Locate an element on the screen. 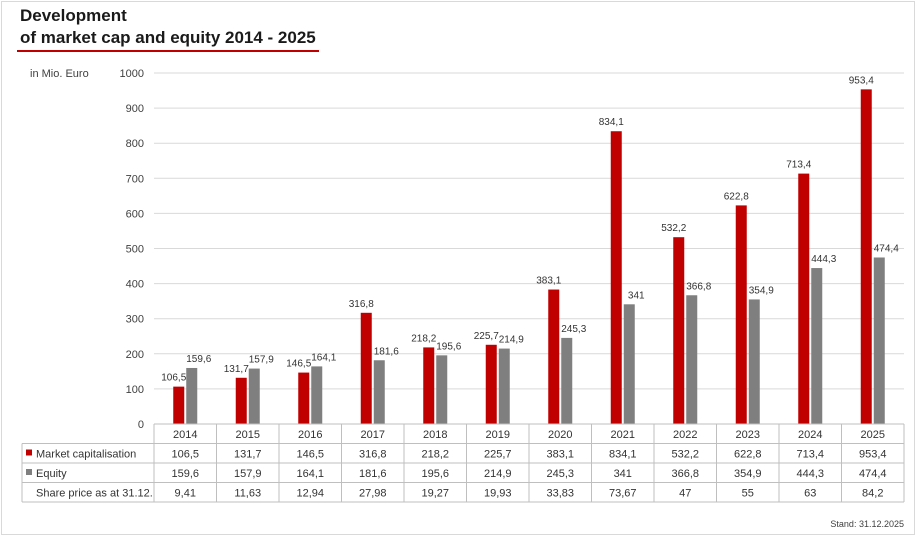  x-tick-label: 2021 is located at coordinates (623, 435).